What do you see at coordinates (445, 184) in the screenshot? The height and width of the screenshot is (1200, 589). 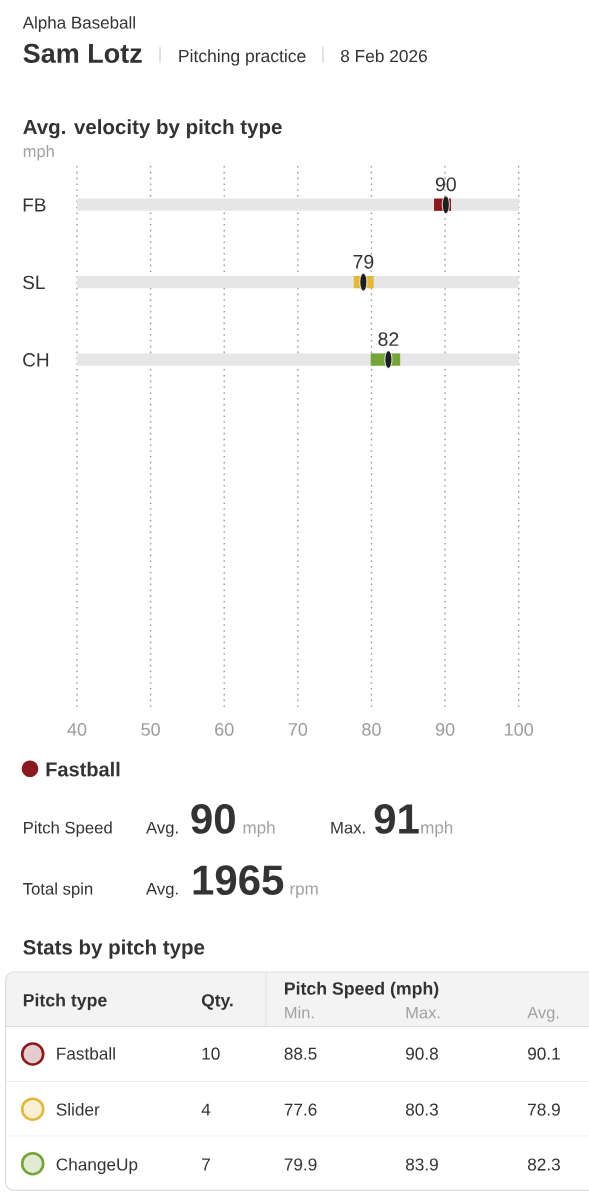 I see `data-label: 90` at bounding box center [445, 184].